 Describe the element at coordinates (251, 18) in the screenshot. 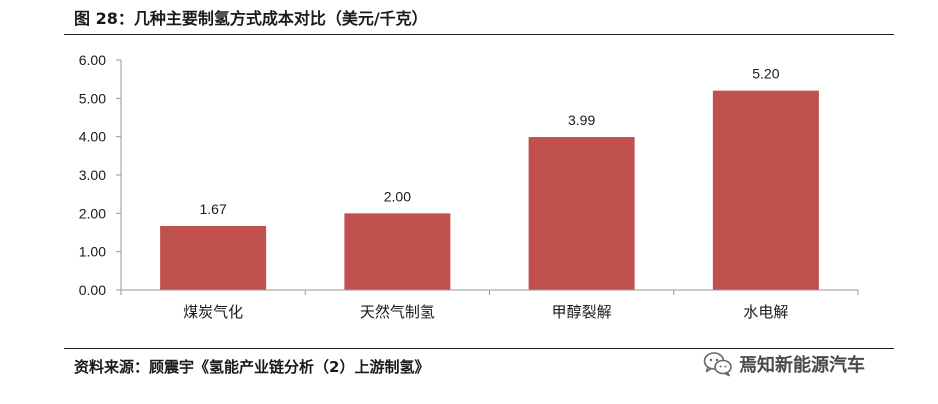

I see `figure-title: 图 28：几种主要制氢方式成本对比（美元/千克）` at that location.